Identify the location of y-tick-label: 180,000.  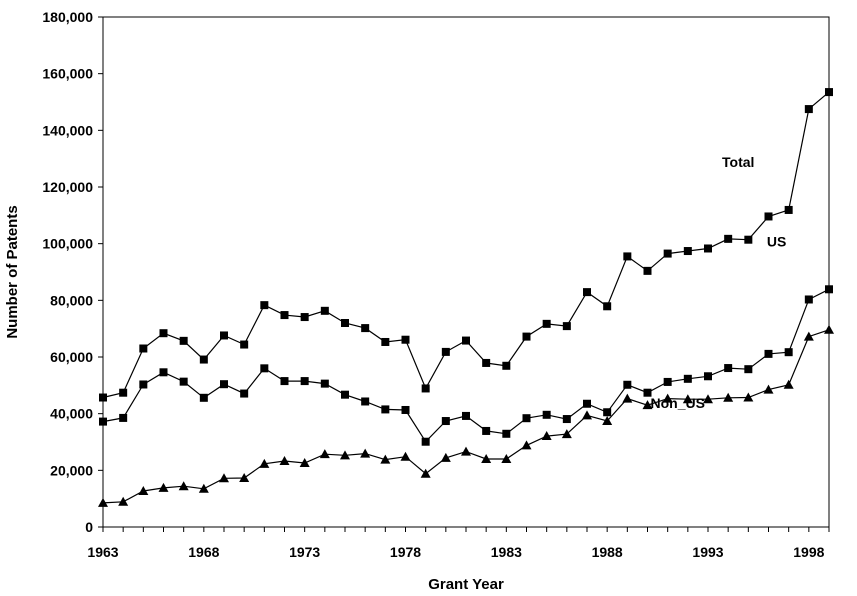
(67, 17).